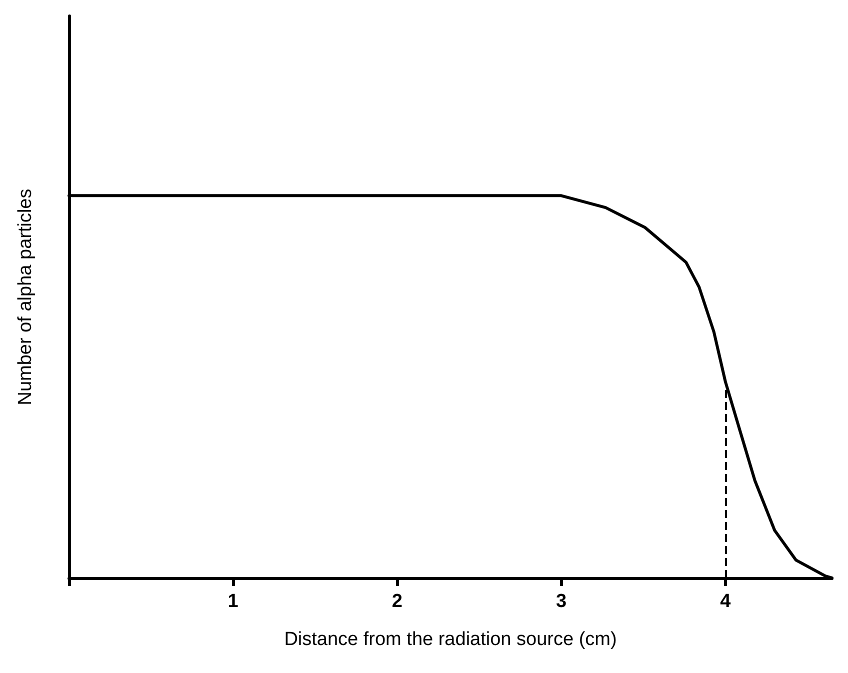  Describe the element at coordinates (397, 601) in the screenshot. I see `x-tick-label: 2` at that location.